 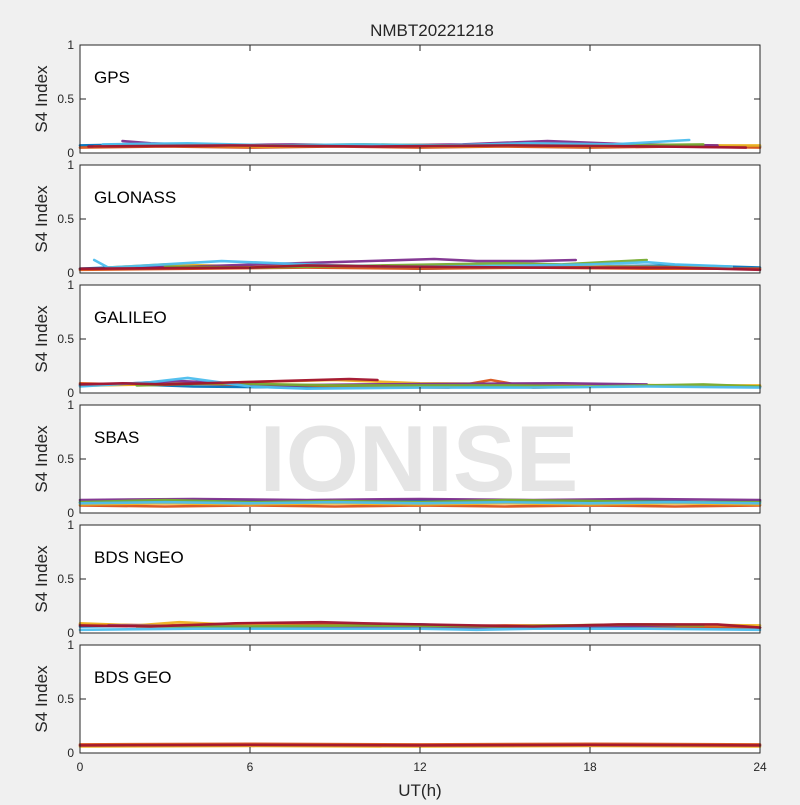 I want to click on panel-bds-geo: 0 0.5 1 S4 Index BDS GEO, so click(x=397, y=699).